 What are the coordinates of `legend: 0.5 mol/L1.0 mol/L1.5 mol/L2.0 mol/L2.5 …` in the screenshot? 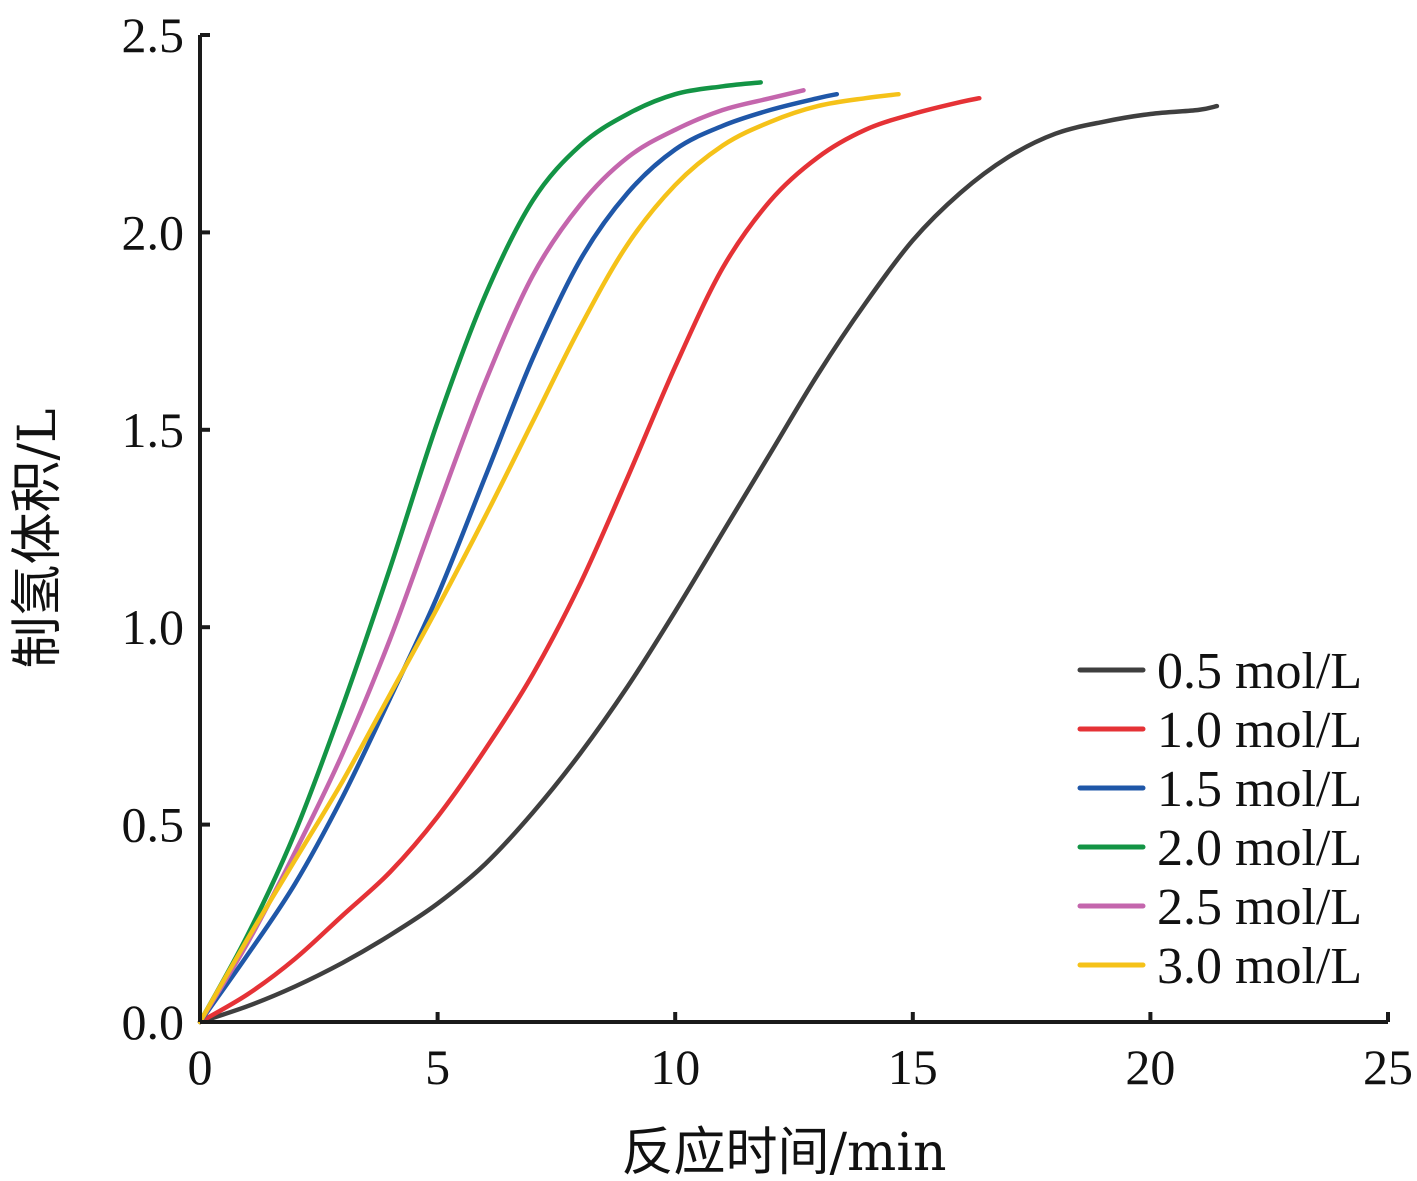 It's located at (1219, 819).